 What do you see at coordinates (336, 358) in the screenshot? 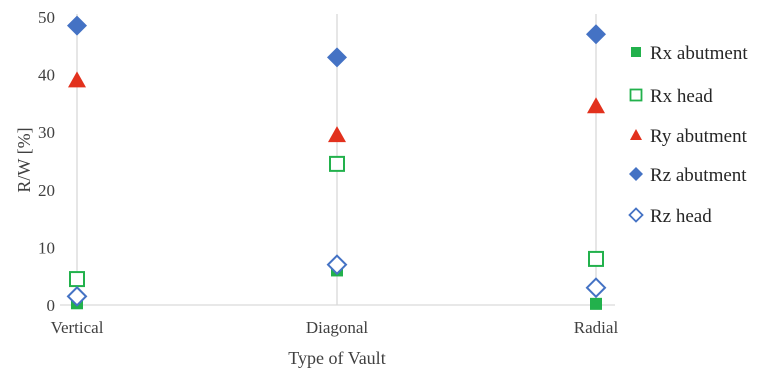
I see `x-axis-title: Type of Vault` at bounding box center [336, 358].